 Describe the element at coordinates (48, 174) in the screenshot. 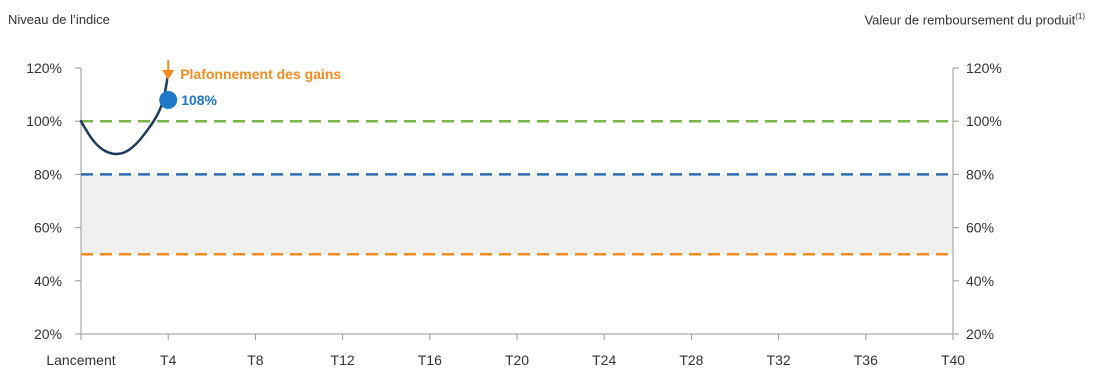

I see `left-y-tick-label: 80%` at that location.